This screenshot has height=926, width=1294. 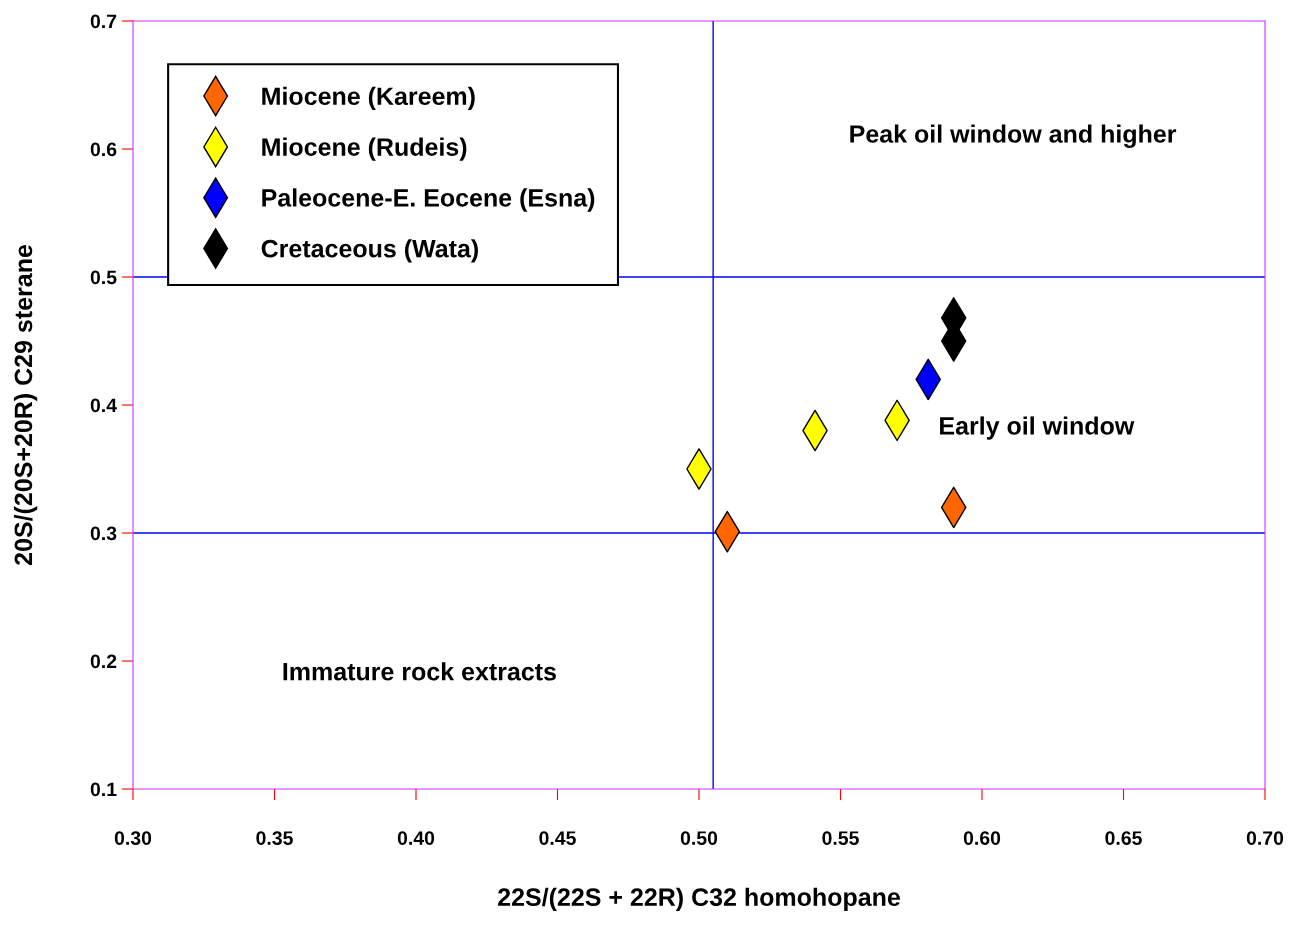 I want to click on y-axis-title: 20S/(20S+20R) C29 sterane, so click(x=25, y=404).